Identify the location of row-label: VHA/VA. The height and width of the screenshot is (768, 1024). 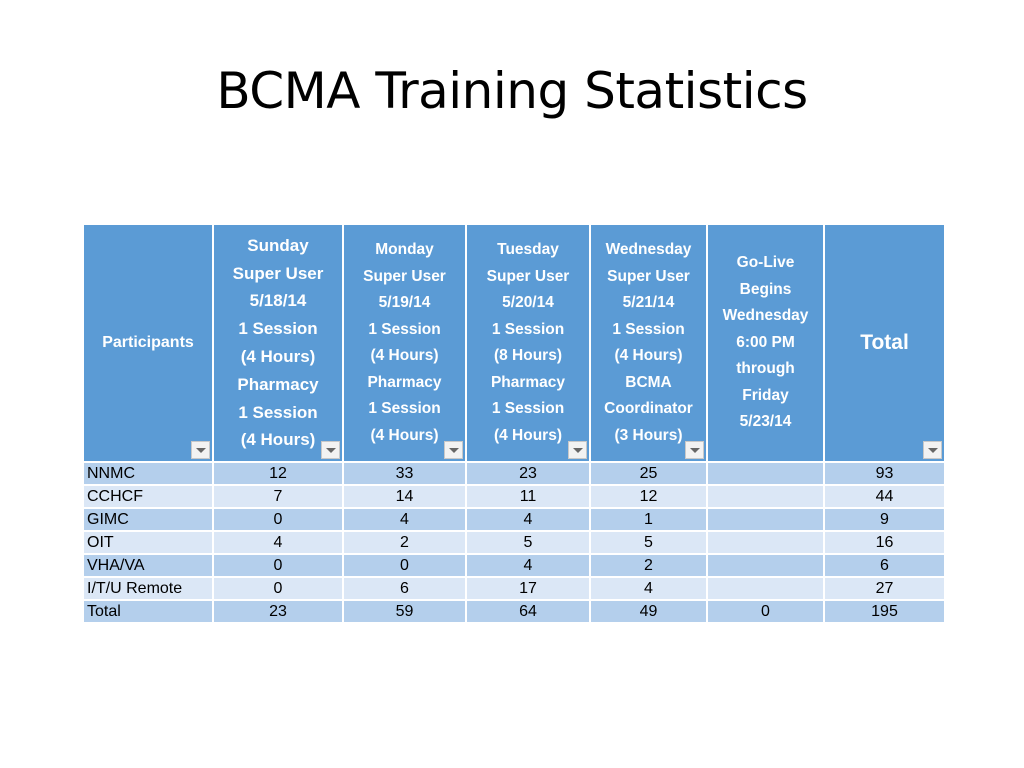
(148, 565).